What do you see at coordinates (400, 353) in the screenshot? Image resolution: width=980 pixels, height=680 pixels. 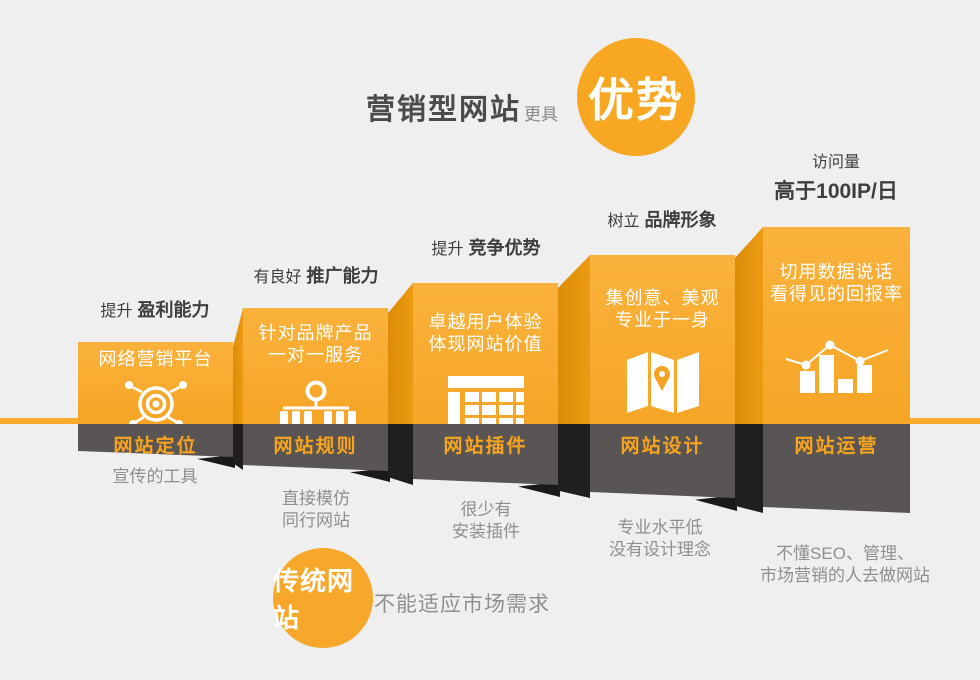 I see `pillar3-side-fold` at bounding box center [400, 353].